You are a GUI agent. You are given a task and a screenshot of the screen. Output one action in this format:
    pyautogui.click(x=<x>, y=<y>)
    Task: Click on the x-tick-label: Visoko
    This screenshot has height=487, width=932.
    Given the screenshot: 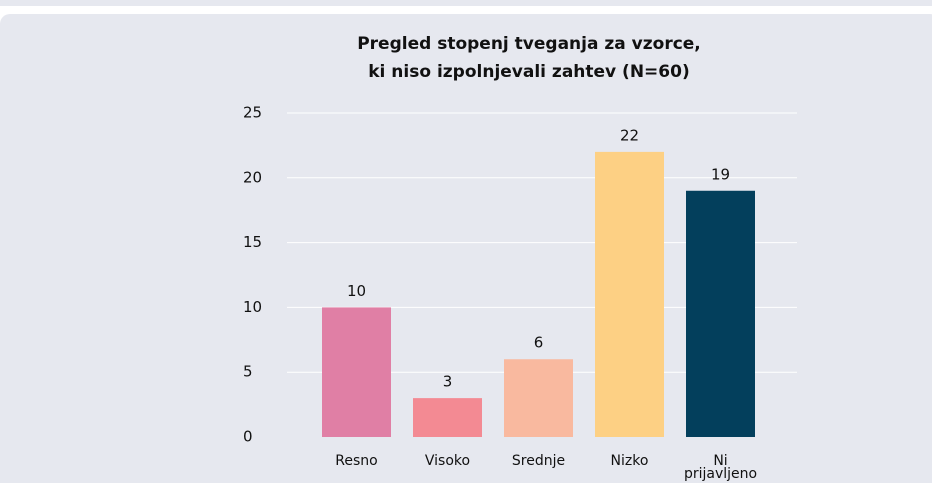 What is the action you would take?
    pyautogui.click(x=447, y=461)
    